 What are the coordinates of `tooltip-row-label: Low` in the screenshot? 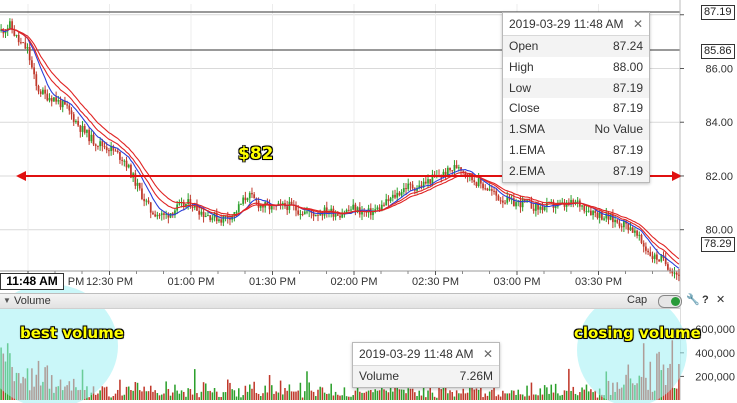 It's located at (520, 87).